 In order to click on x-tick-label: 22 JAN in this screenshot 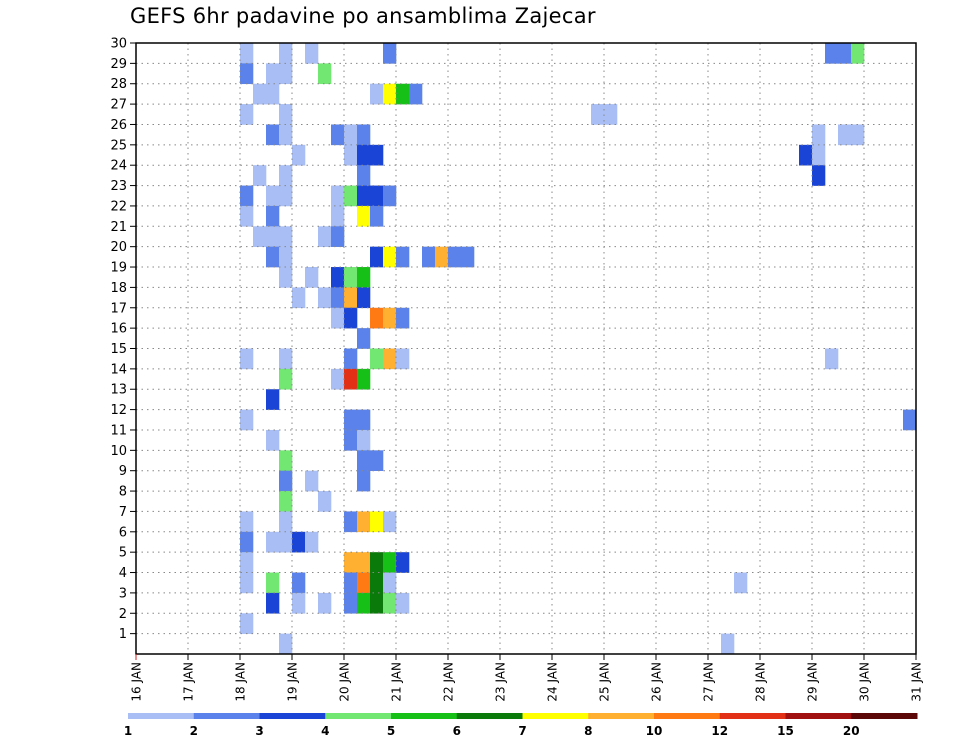, I will do `click(449, 682)`.